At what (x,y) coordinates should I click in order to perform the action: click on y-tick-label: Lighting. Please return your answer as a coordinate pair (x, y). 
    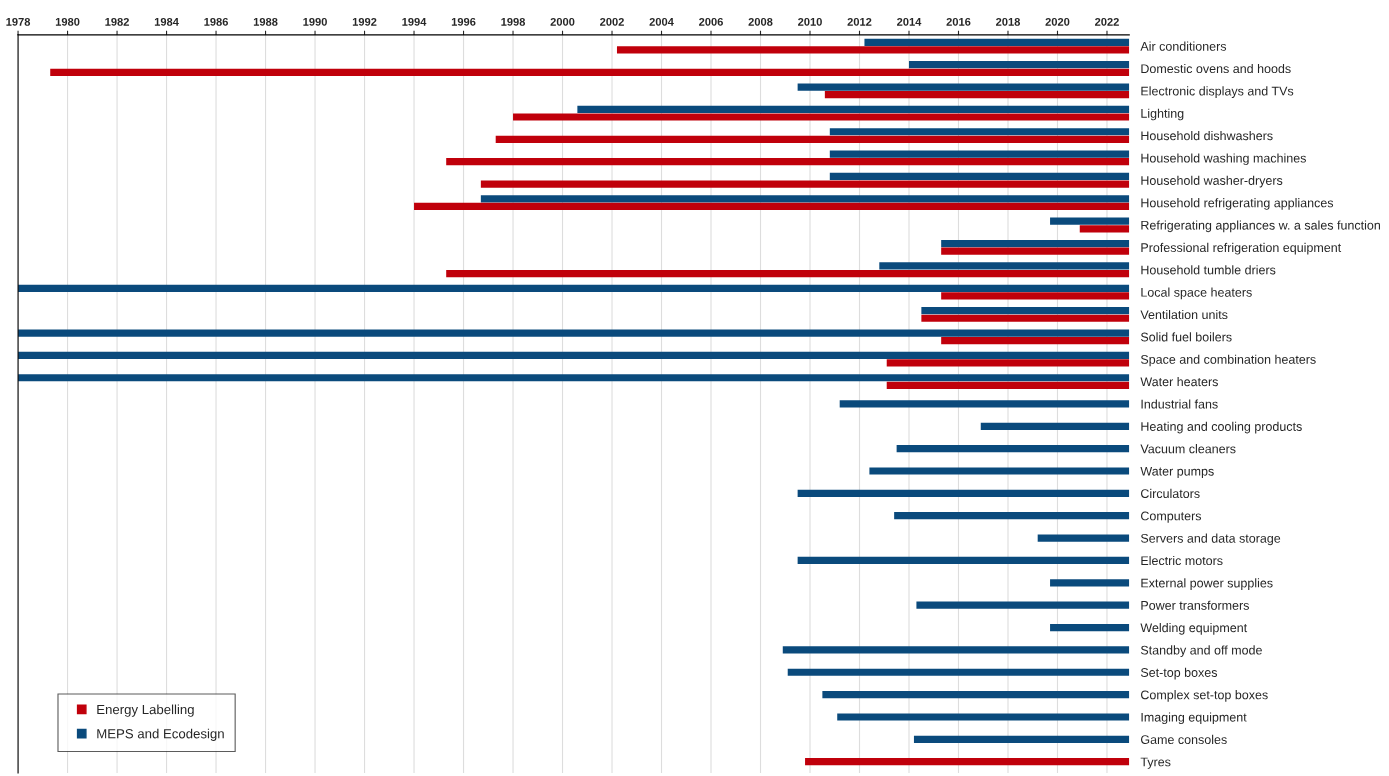
    Looking at the image, I should click on (1162, 114).